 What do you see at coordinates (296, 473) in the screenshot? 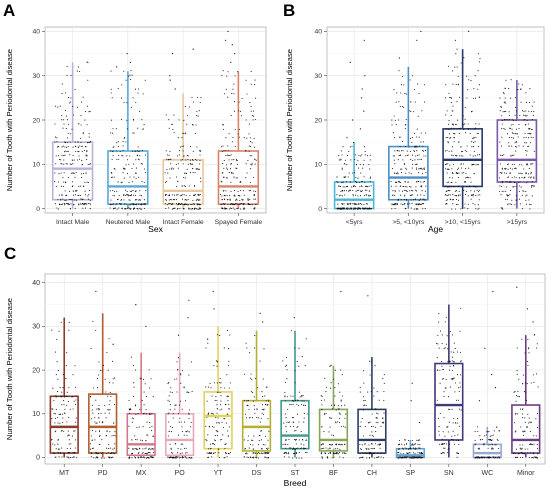
I see `x-tick-label: ST` at bounding box center [296, 473].